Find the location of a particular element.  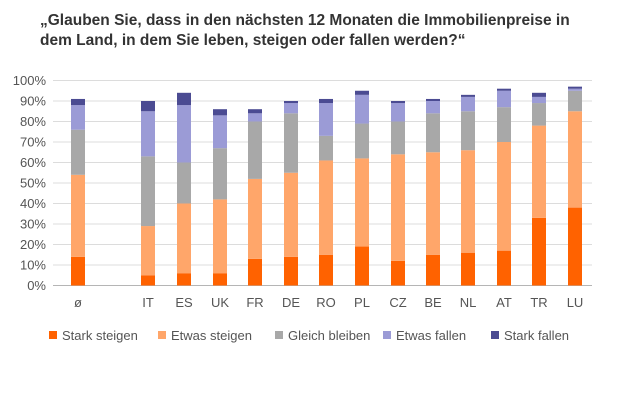

y-tick-label: 40% is located at coordinates (33, 203).